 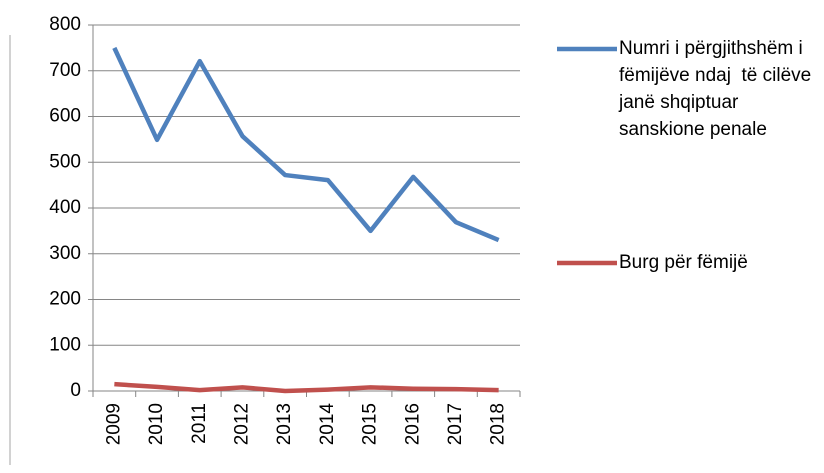 What do you see at coordinates (65, 70) in the screenshot?
I see `y-tick-label: 700` at bounding box center [65, 70].